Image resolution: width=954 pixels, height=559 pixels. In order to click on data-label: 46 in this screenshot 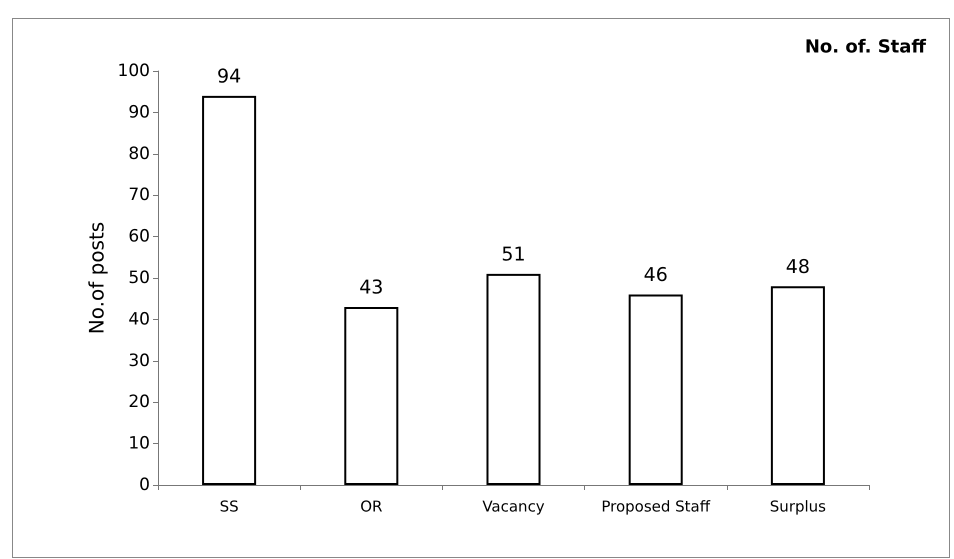, I will do `click(656, 275)`.